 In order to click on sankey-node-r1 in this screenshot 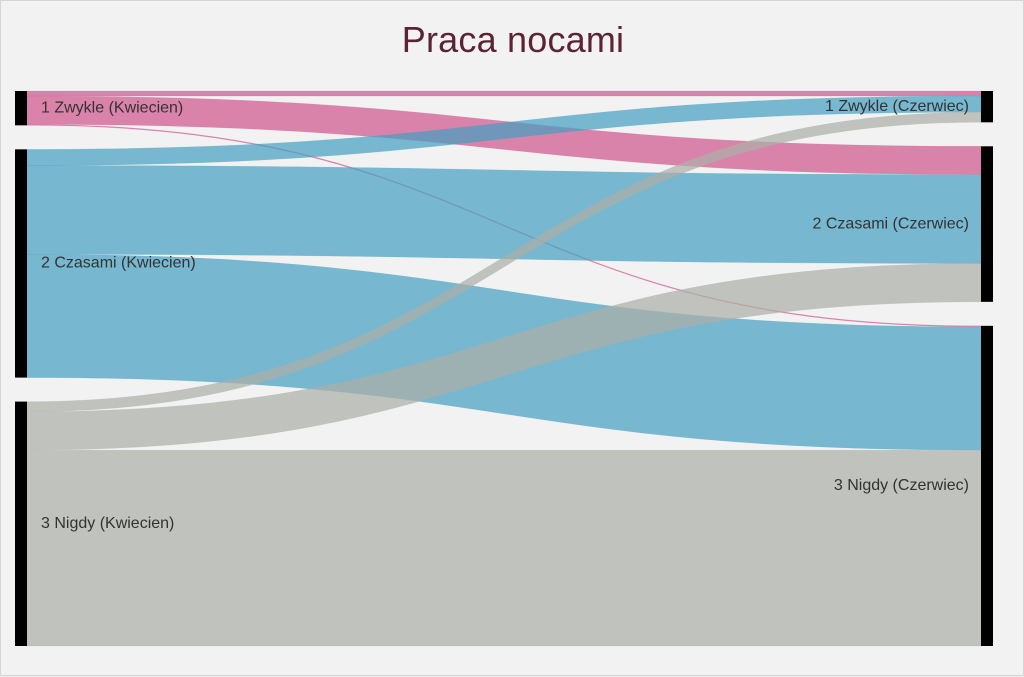, I will do `click(987, 107)`.